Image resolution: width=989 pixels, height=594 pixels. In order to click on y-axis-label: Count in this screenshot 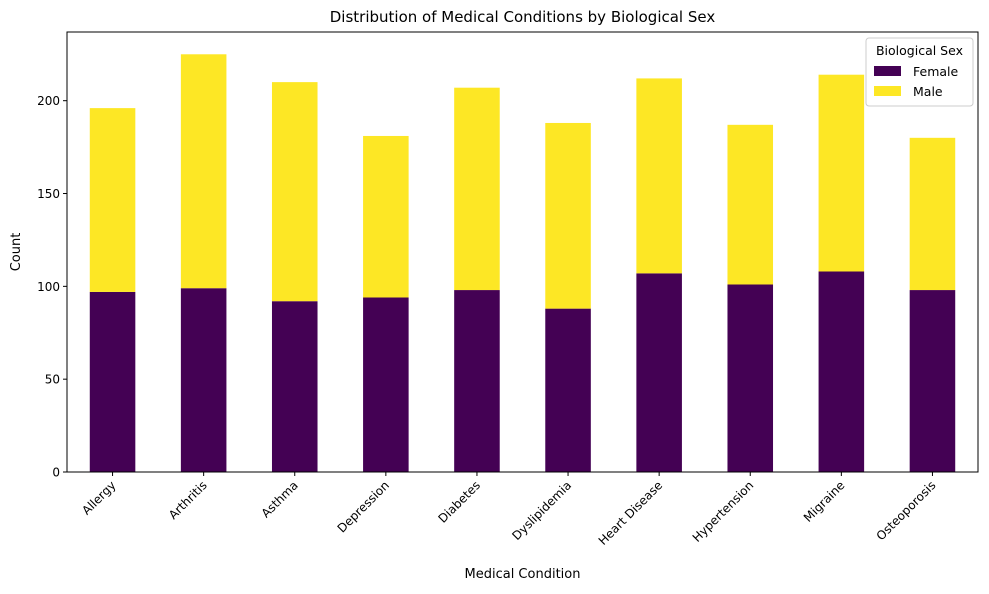, I will do `click(16, 252)`.